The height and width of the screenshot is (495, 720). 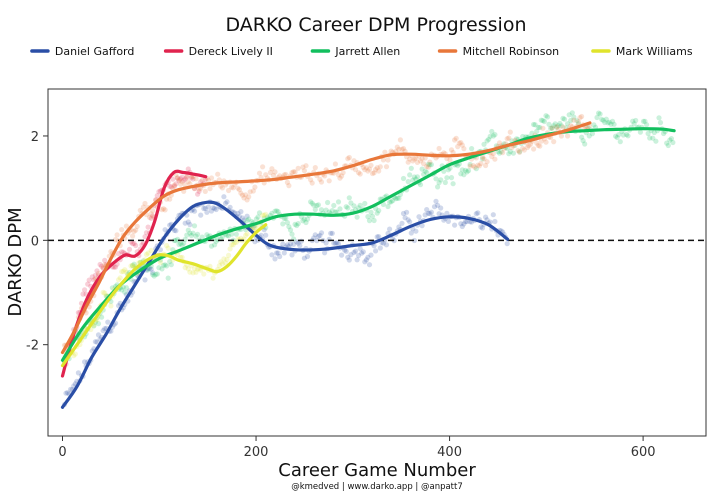 I want to click on legend-label: Mark Williams, so click(x=654, y=51).